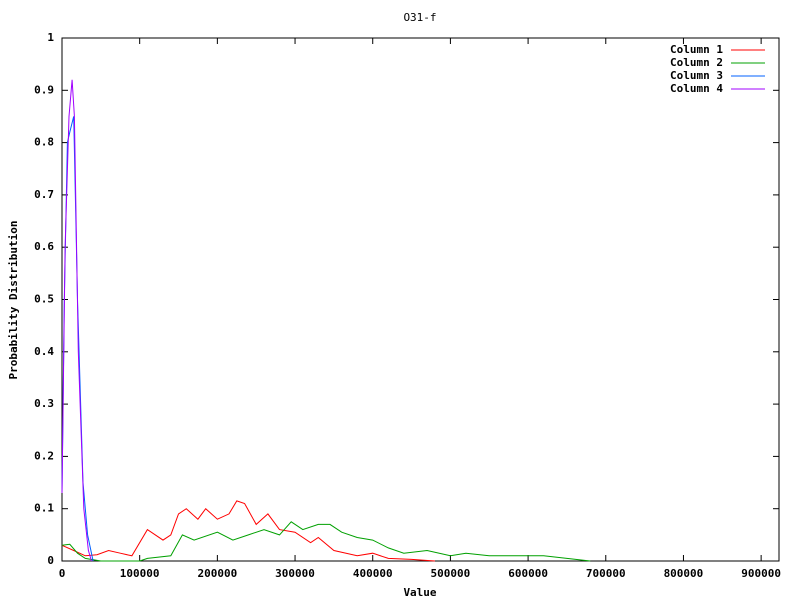 This screenshot has width=800, height=600. What do you see at coordinates (44, 299) in the screenshot?
I see `y-tick-label: 0.5` at bounding box center [44, 299].